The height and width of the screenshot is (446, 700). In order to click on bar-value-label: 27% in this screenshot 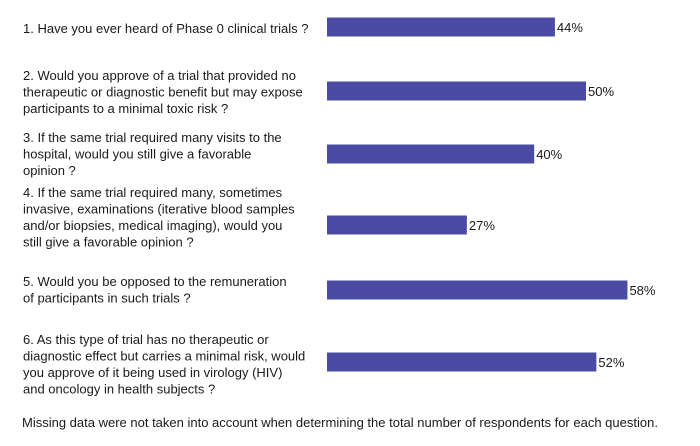, I will do `click(482, 225)`.